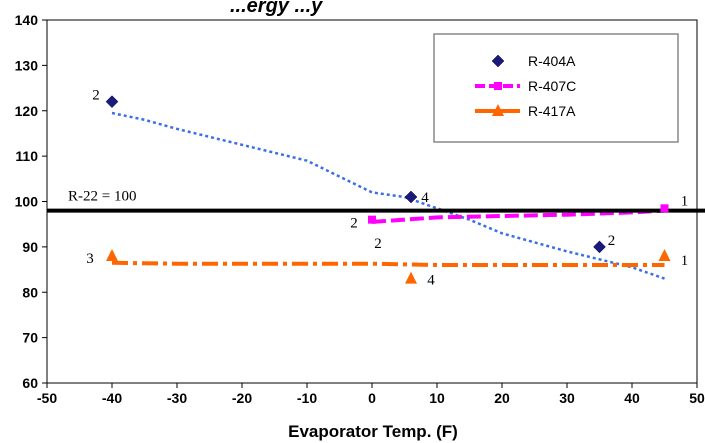 The image size is (705, 443). I want to click on y-tick-label: 120, so click(27, 111).